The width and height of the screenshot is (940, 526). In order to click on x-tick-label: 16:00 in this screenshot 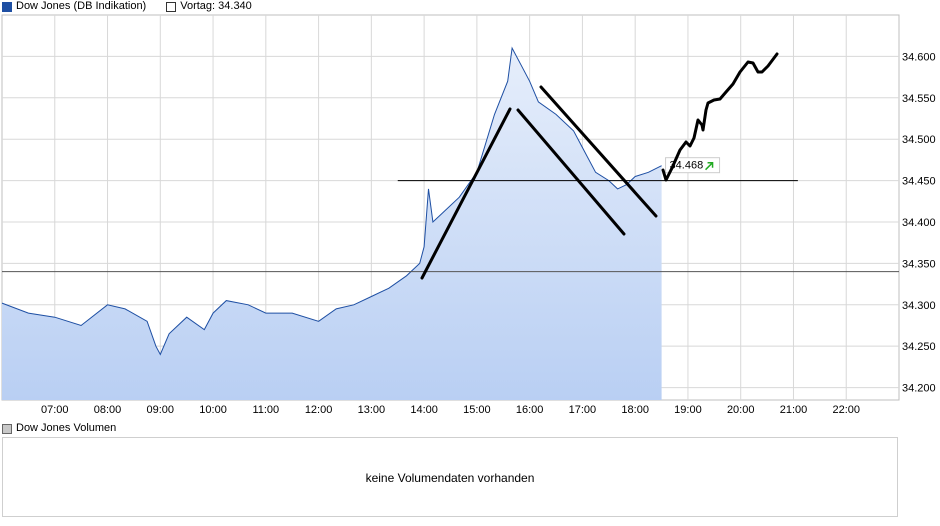, I will do `click(530, 410)`.